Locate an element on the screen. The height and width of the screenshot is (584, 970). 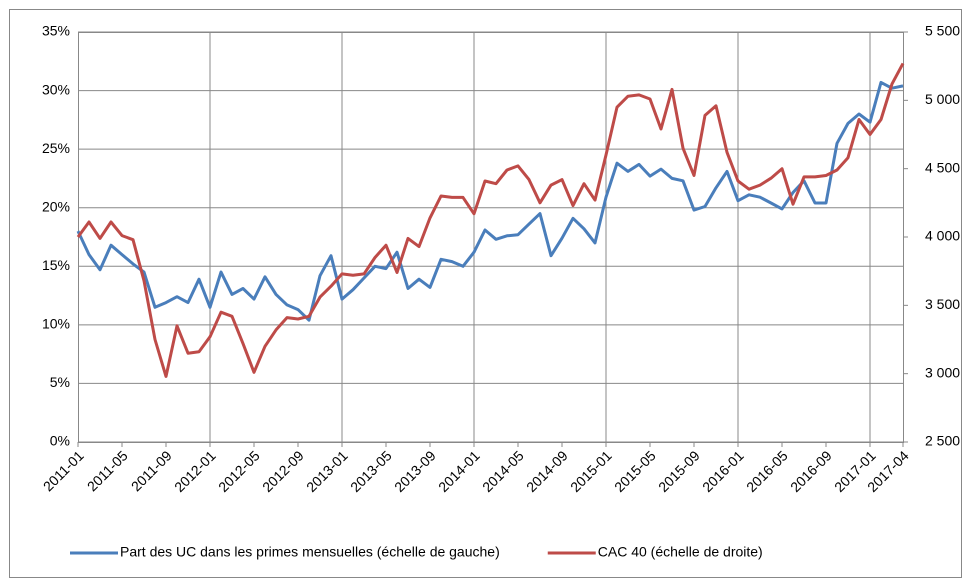
y-tick-label: 25% is located at coordinates (56, 148).